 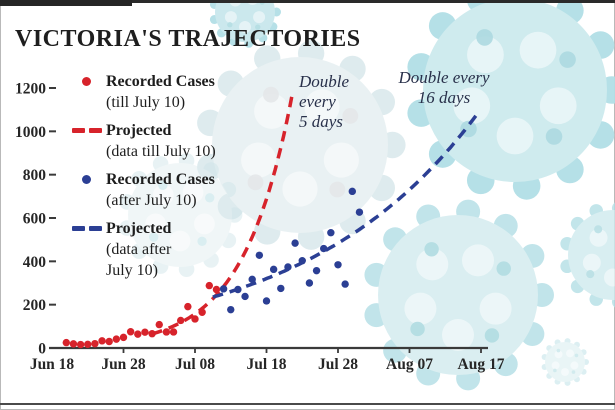 What do you see at coordinates (195, 364) in the screenshot?
I see `svg-text: Jul 08` at bounding box center [195, 364].